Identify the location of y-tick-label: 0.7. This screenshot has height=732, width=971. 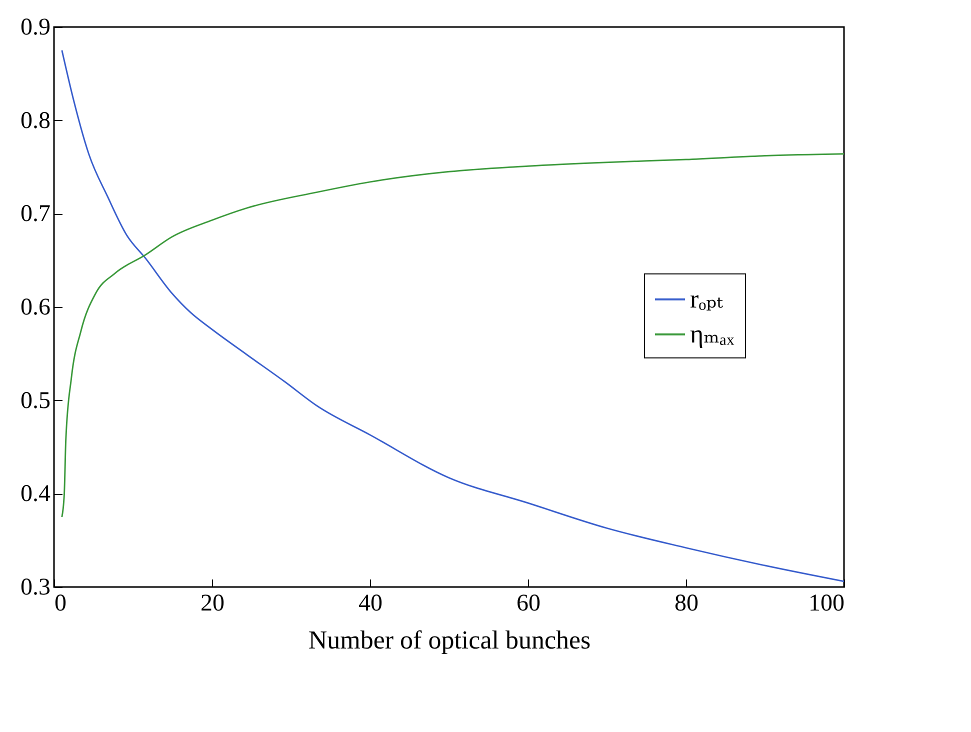
(35, 214).